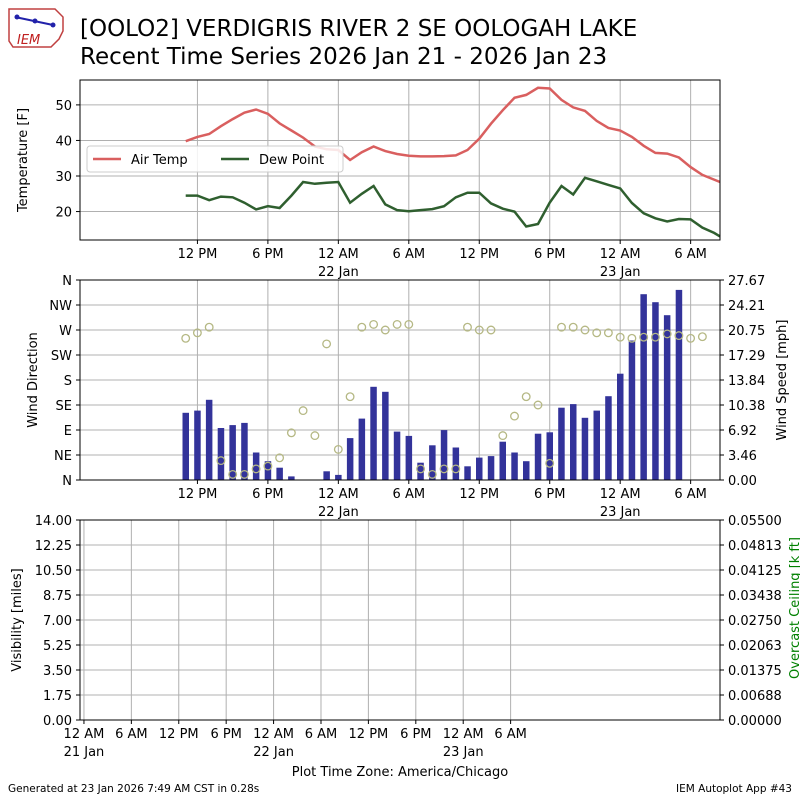 The width and height of the screenshot is (800, 800). I want to click on iem-logo-text: IEM, so click(28, 40).